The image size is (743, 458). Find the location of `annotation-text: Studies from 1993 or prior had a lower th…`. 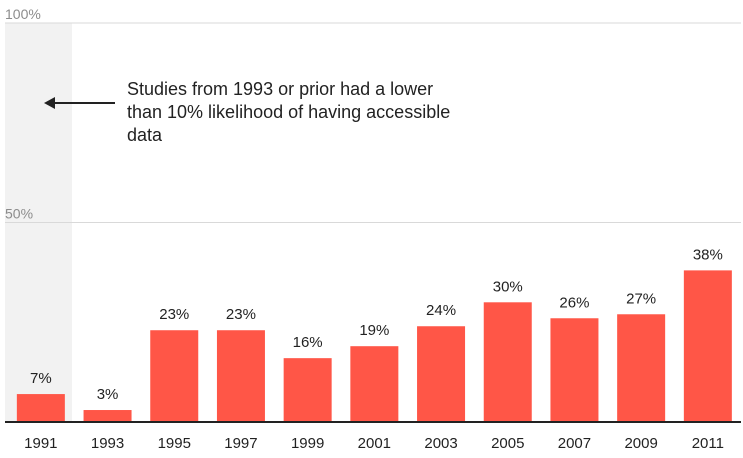

annotation-text: Studies from 1993 or prior had a lower th… is located at coordinates (288, 112).